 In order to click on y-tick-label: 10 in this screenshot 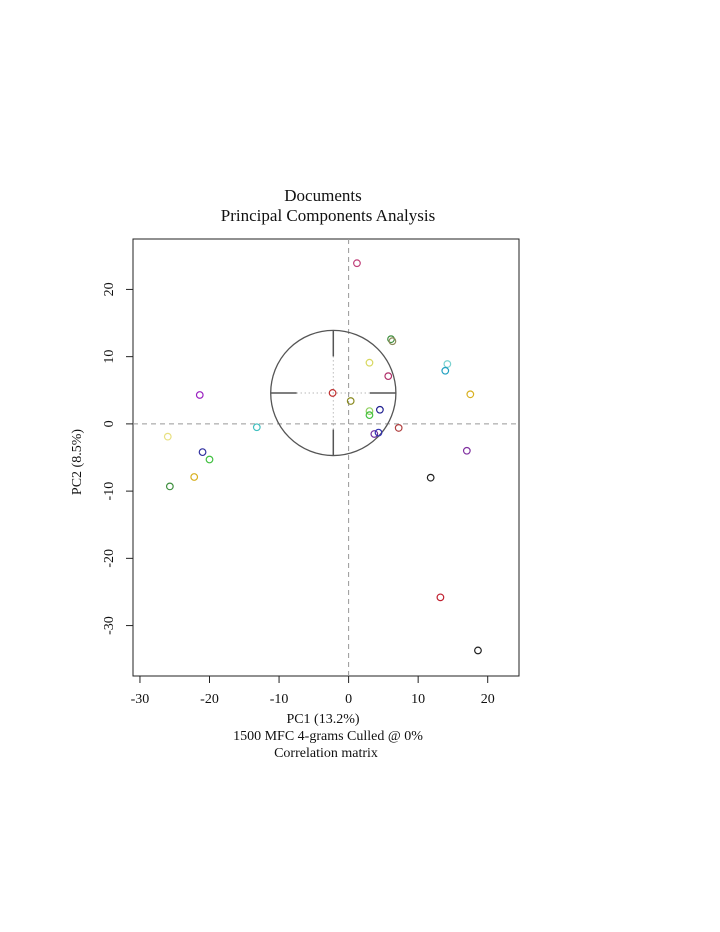, I will do `click(109, 357)`.